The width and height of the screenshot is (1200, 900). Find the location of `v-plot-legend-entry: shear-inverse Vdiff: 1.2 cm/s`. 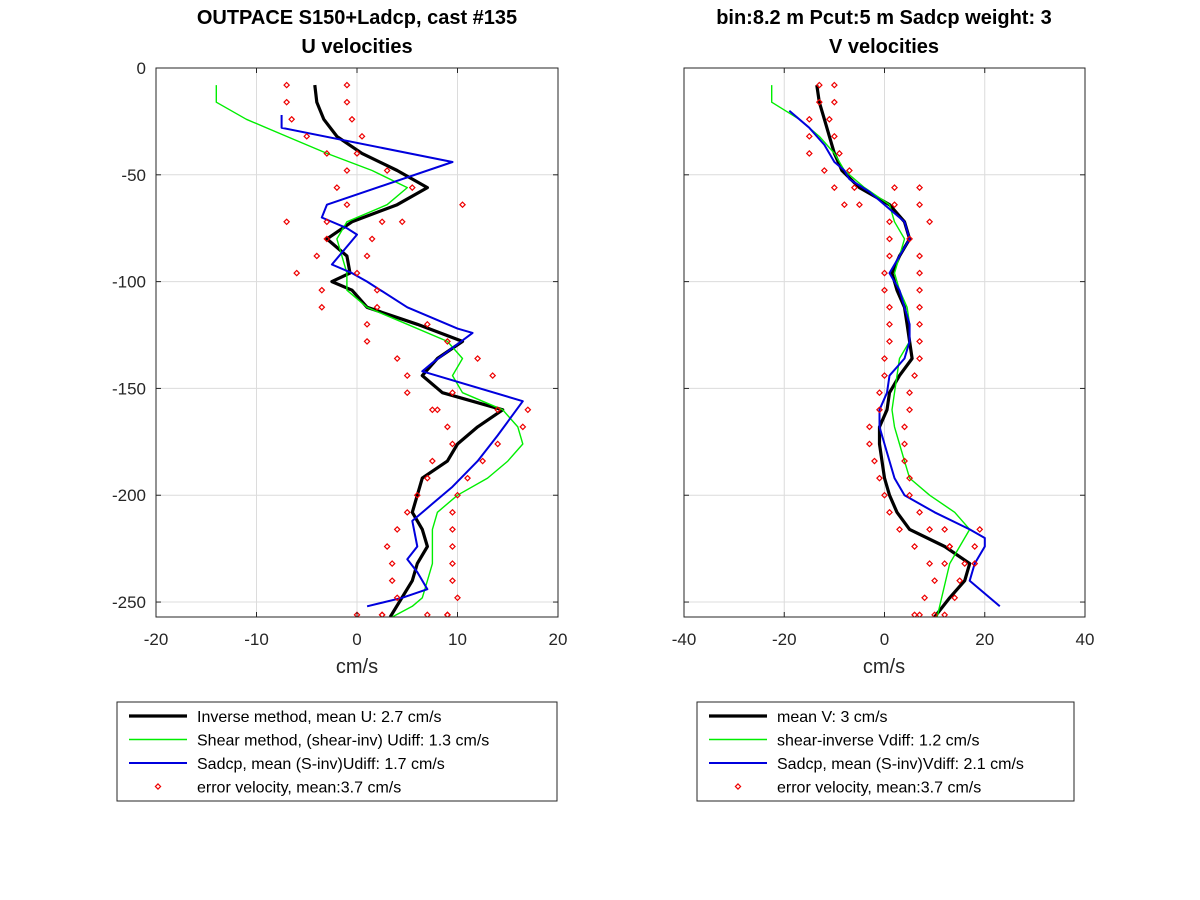

v-plot-legend-entry: shear-inverse Vdiff: 1.2 cm/s is located at coordinates (878, 741).